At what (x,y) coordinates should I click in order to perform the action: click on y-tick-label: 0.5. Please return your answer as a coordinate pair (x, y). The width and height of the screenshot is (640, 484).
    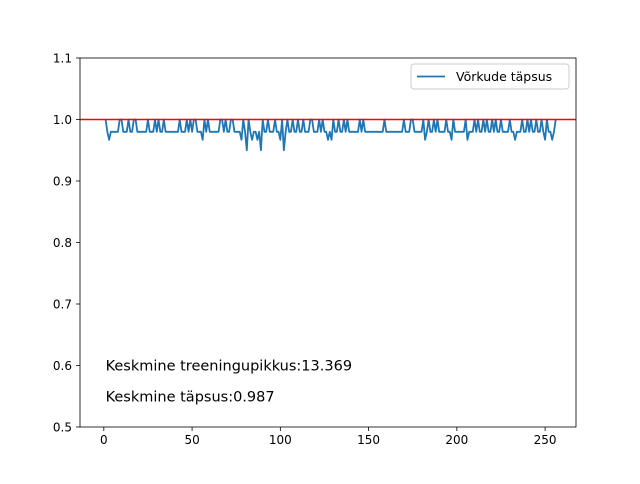
    Looking at the image, I should click on (62, 427).